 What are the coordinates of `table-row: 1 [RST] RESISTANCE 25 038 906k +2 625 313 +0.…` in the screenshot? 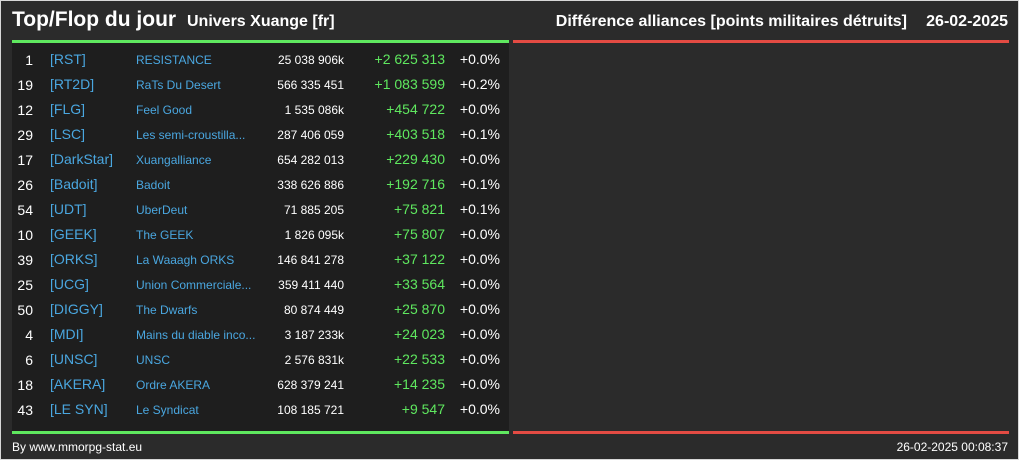 It's located at (260, 60).